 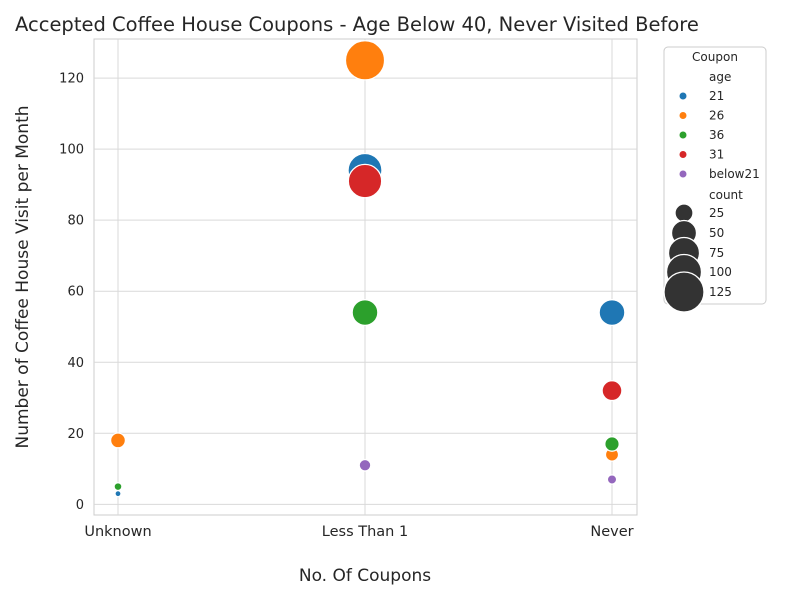 I want to click on legend-entry-label: 21, so click(x=716, y=96).